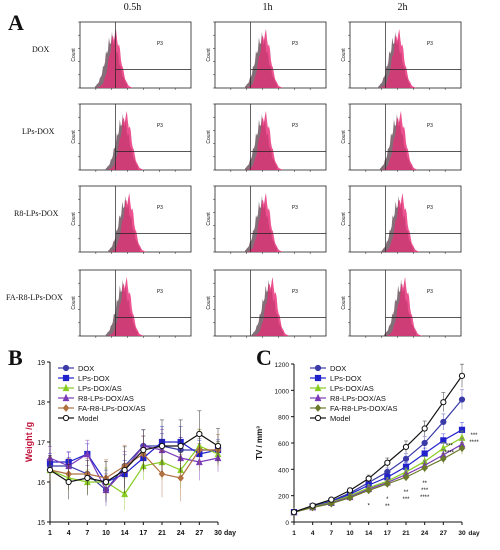 Image resolution: width=500 pixels, height=550 pixels. Describe the element at coordinates (259, 443) in the screenshot. I see `y-axis-label: TV / mm³` at that location.